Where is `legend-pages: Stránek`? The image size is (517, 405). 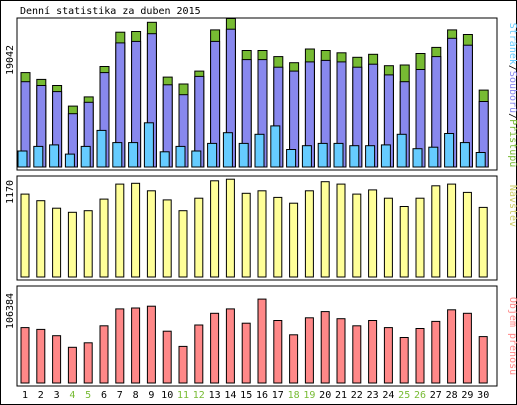 legend-pages: Stránek is located at coordinates (512, 44).